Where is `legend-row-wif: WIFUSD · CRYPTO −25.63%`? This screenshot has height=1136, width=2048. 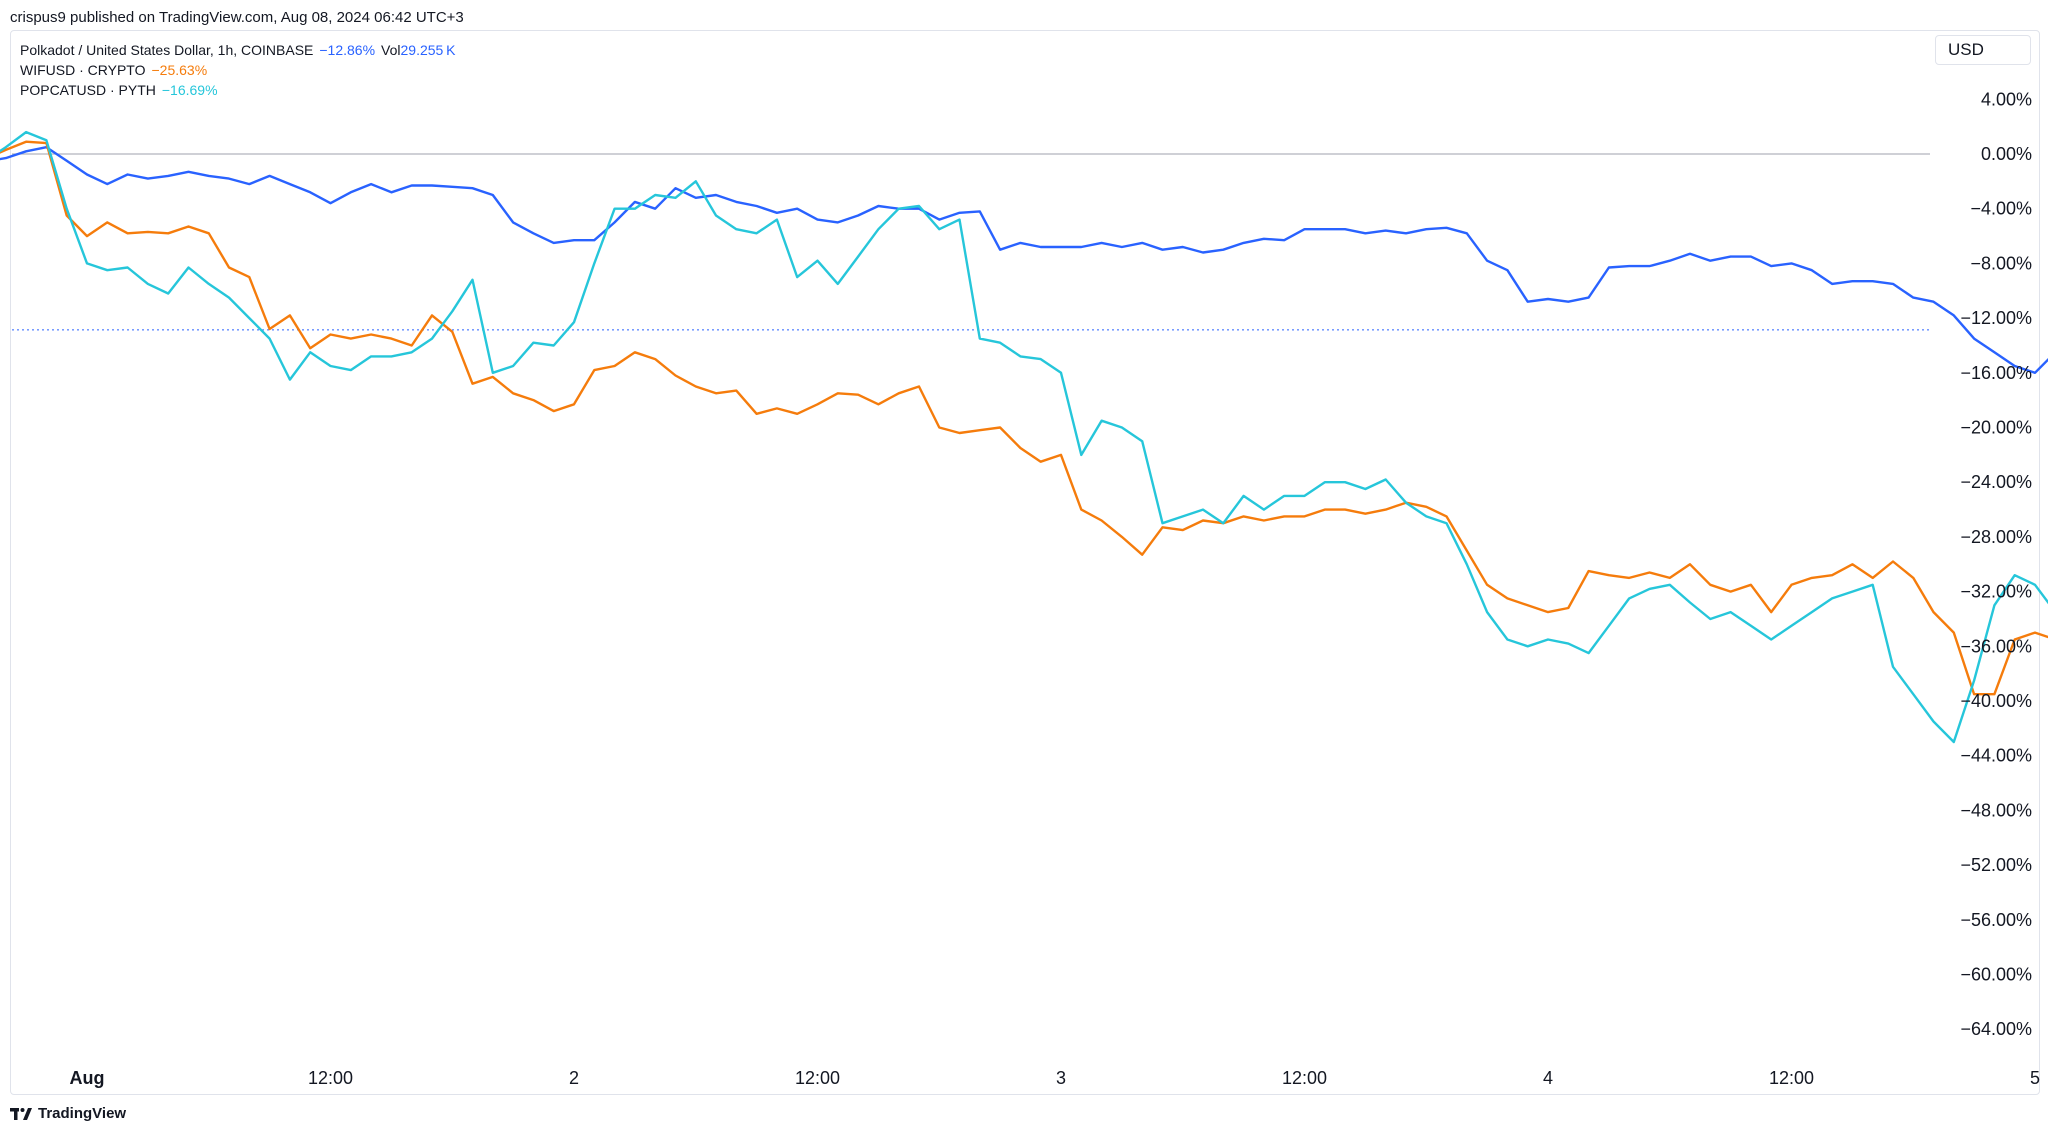
legend-row-wif: WIFUSD · CRYPTO −25.63% is located at coordinates (237, 70).